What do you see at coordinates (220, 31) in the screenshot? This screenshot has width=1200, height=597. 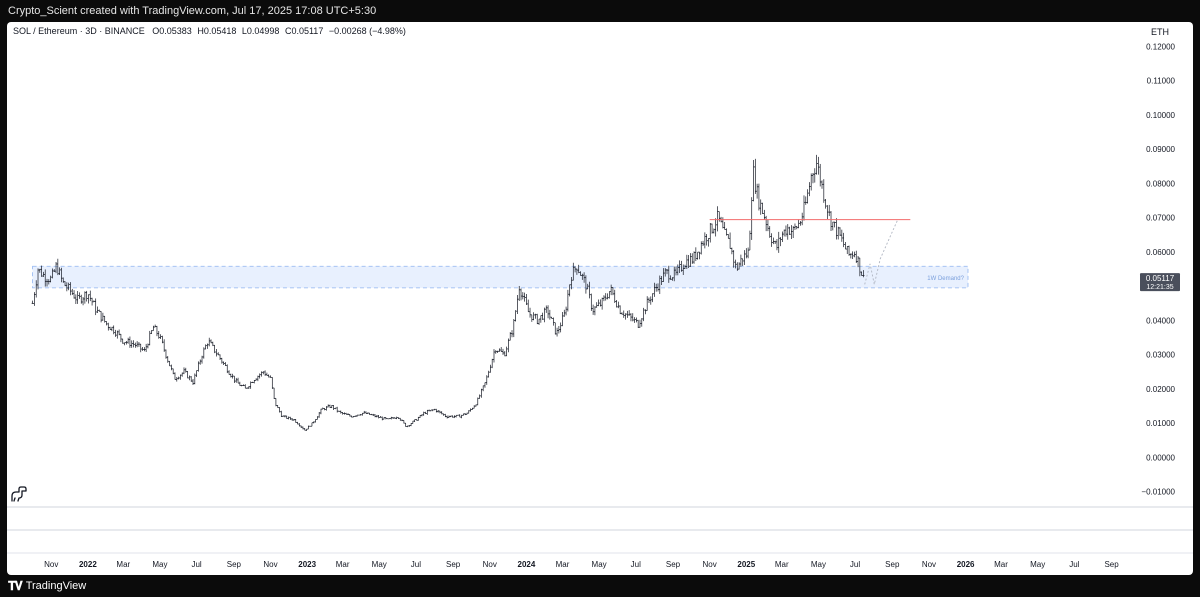 I see `legend-high-value: 0.05418` at bounding box center [220, 31].